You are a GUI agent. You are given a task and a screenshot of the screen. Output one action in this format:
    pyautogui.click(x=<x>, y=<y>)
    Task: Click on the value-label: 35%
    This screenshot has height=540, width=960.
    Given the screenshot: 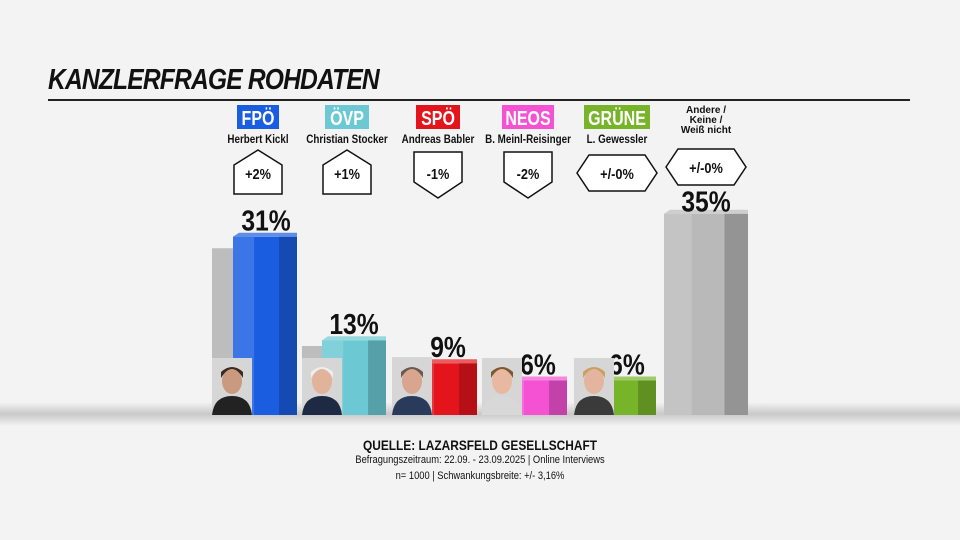 What is the action you would take?
    pyautogui.click(x=705, y=202)
    